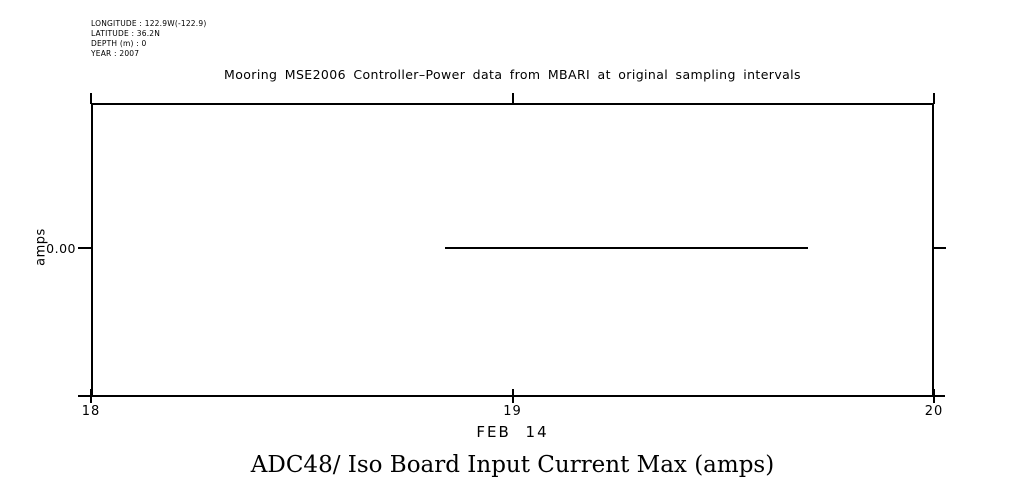 This screenshot has width=1009, height=504. What do you see at coordinates (940, 248) in the screenshot?
I see `y-tick-right` at bounding box center [940, 248].